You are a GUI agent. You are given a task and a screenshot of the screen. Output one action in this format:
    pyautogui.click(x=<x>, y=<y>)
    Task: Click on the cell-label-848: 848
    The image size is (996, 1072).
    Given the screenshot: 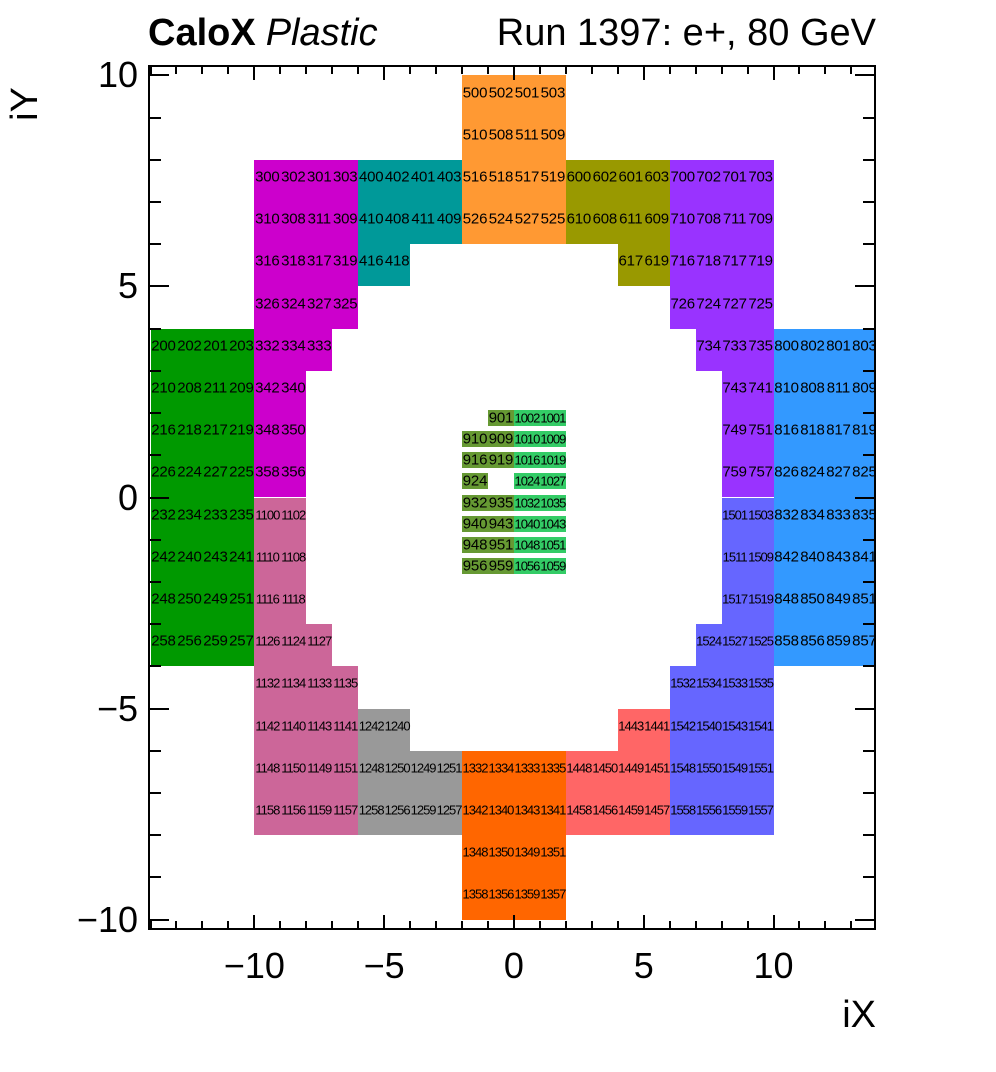 What is the action you would take?
    pyautogui.click(x=786, y=599)
    